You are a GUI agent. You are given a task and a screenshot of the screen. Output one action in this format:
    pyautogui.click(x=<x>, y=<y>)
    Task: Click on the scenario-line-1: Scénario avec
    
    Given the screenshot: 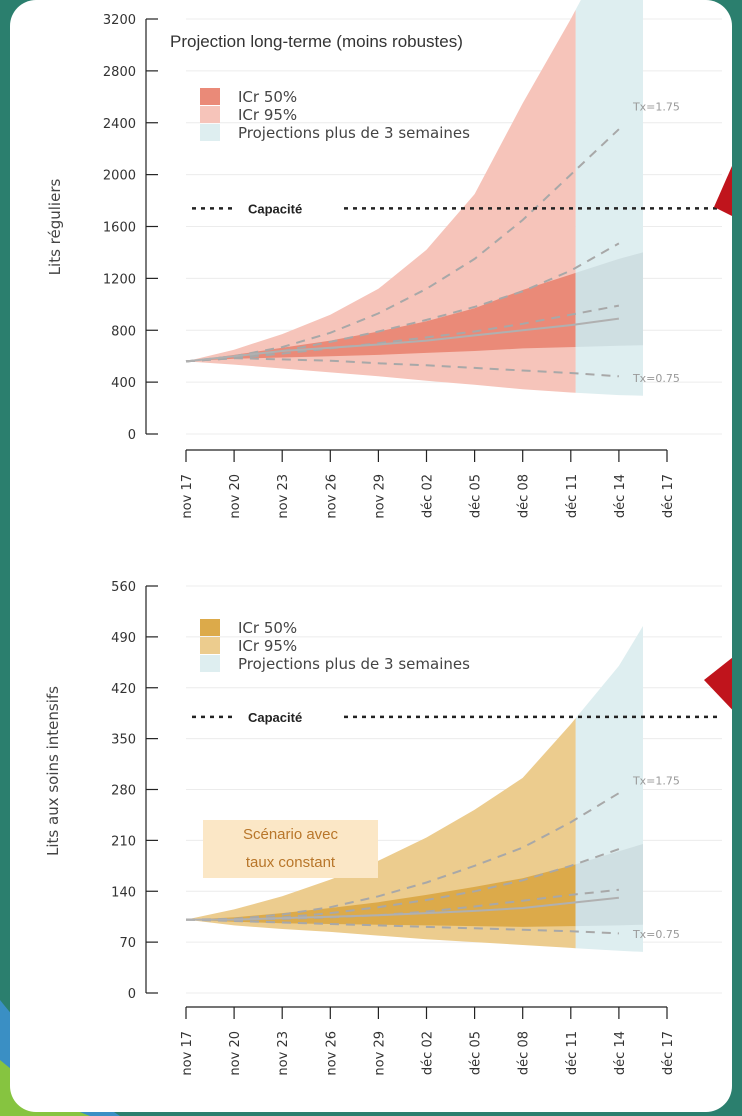 What is the action you would take?
    pyautogui.click(x=290, y=834)
    